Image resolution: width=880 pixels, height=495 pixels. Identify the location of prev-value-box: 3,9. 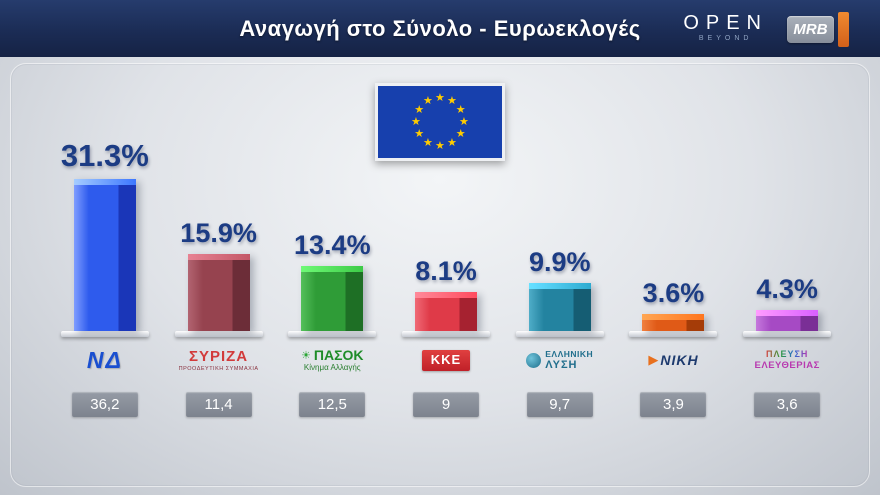
(673, 404).